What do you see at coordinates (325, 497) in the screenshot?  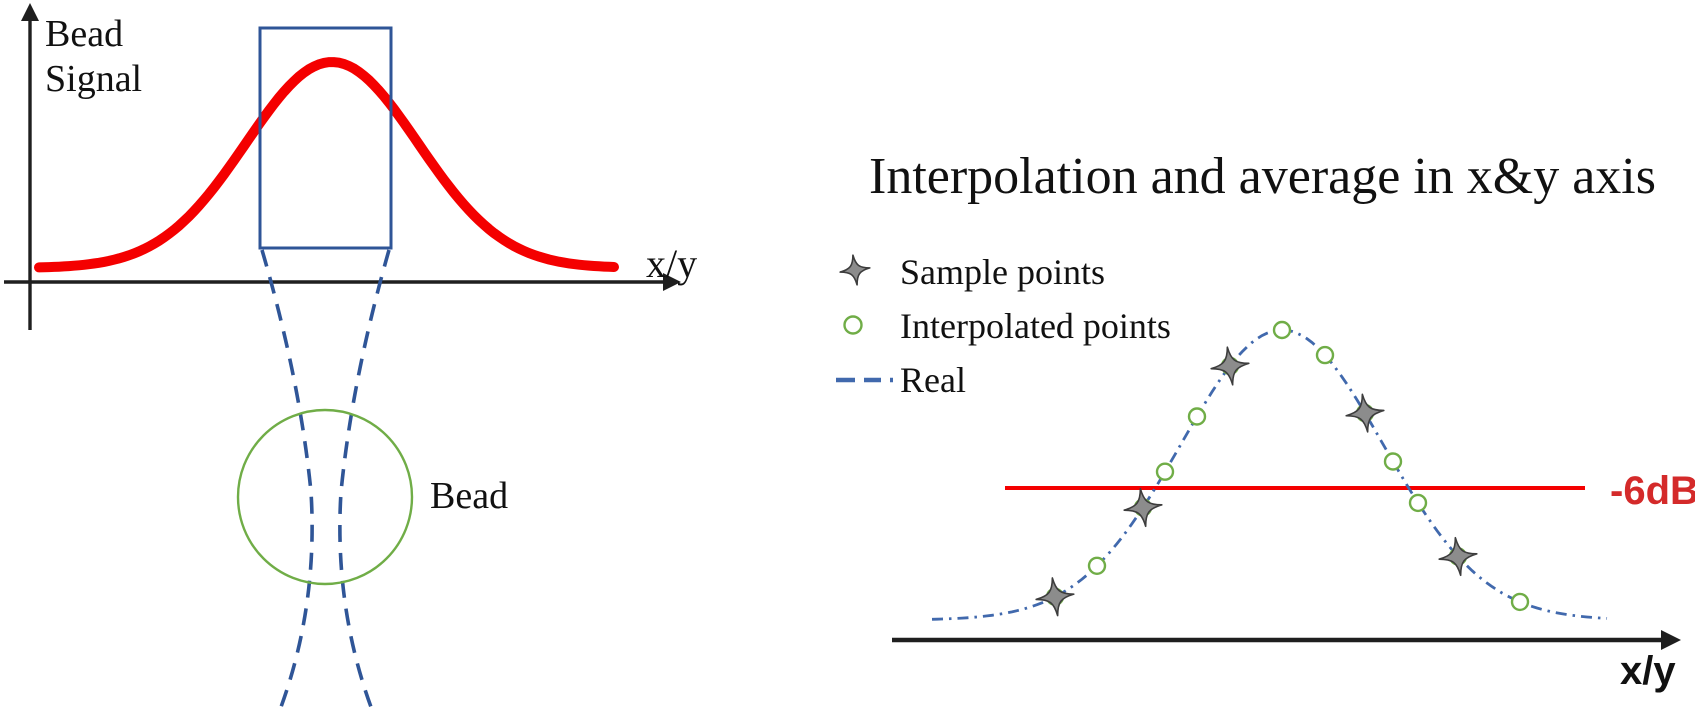 I see `bead-circle` at bounding box center [325, 497].